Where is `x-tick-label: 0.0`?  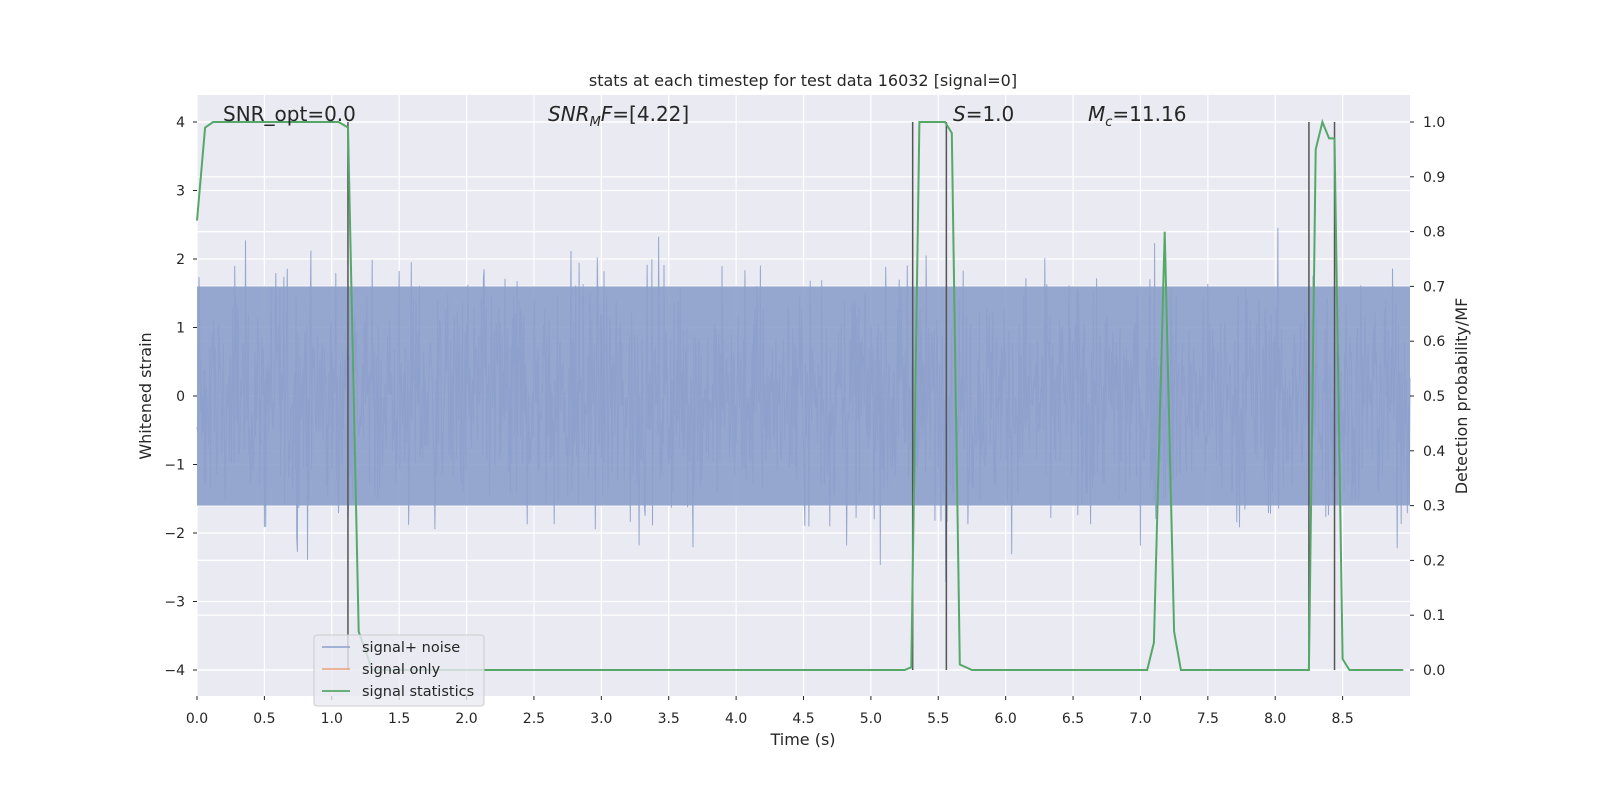
x-tick-label: 0.0 is located at coordinates (197, 719).